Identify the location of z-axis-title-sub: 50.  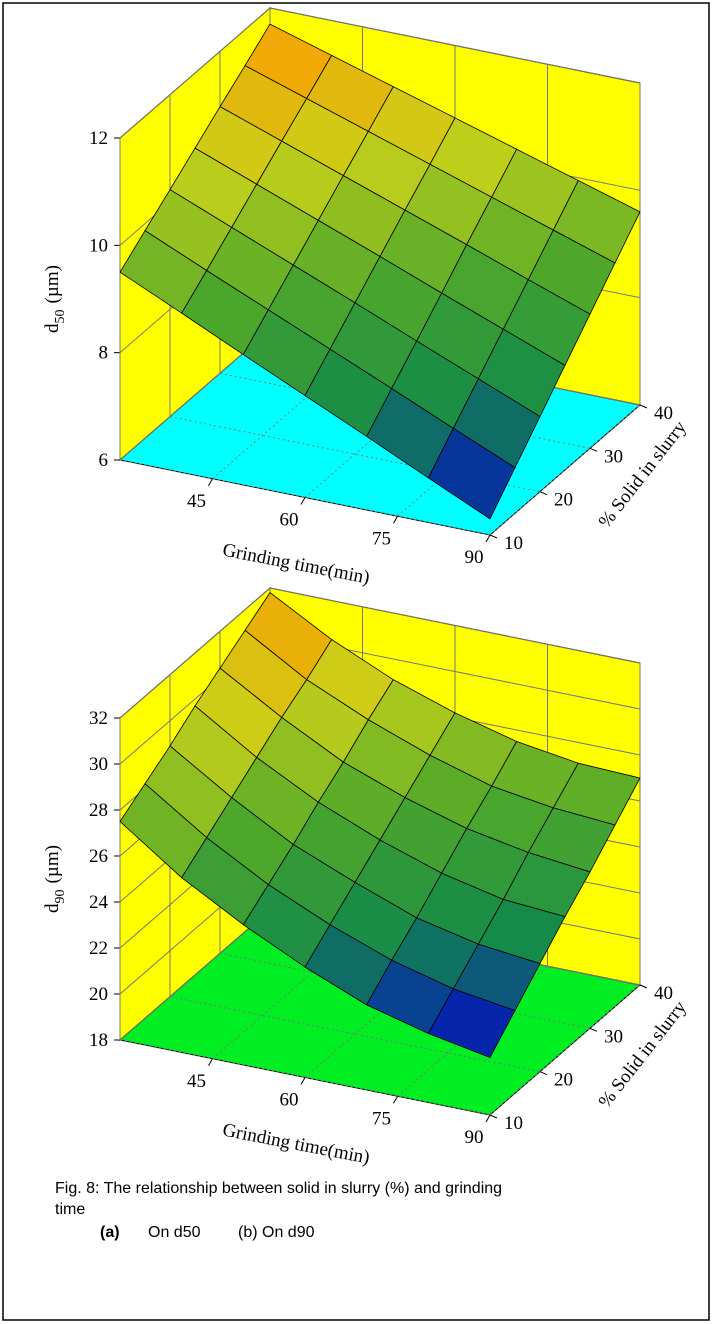
(60, 316).